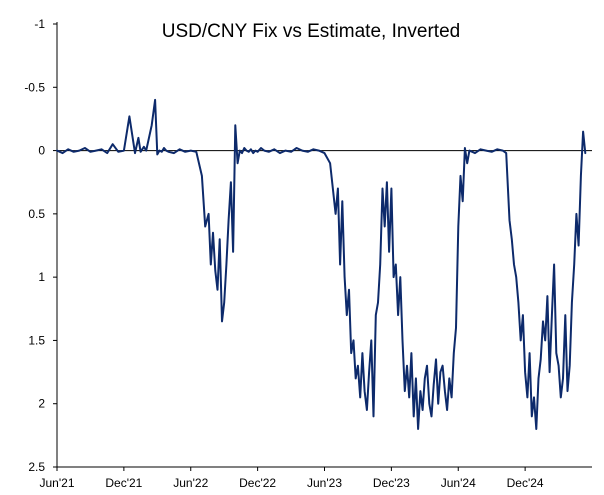 Image resolution: width=604 pixels, height=495 pixels. What do you see at coordinates (123, 483) in the screenshot?
I see `x-tick-label: Dec'21` at bounding box center [123, 483].